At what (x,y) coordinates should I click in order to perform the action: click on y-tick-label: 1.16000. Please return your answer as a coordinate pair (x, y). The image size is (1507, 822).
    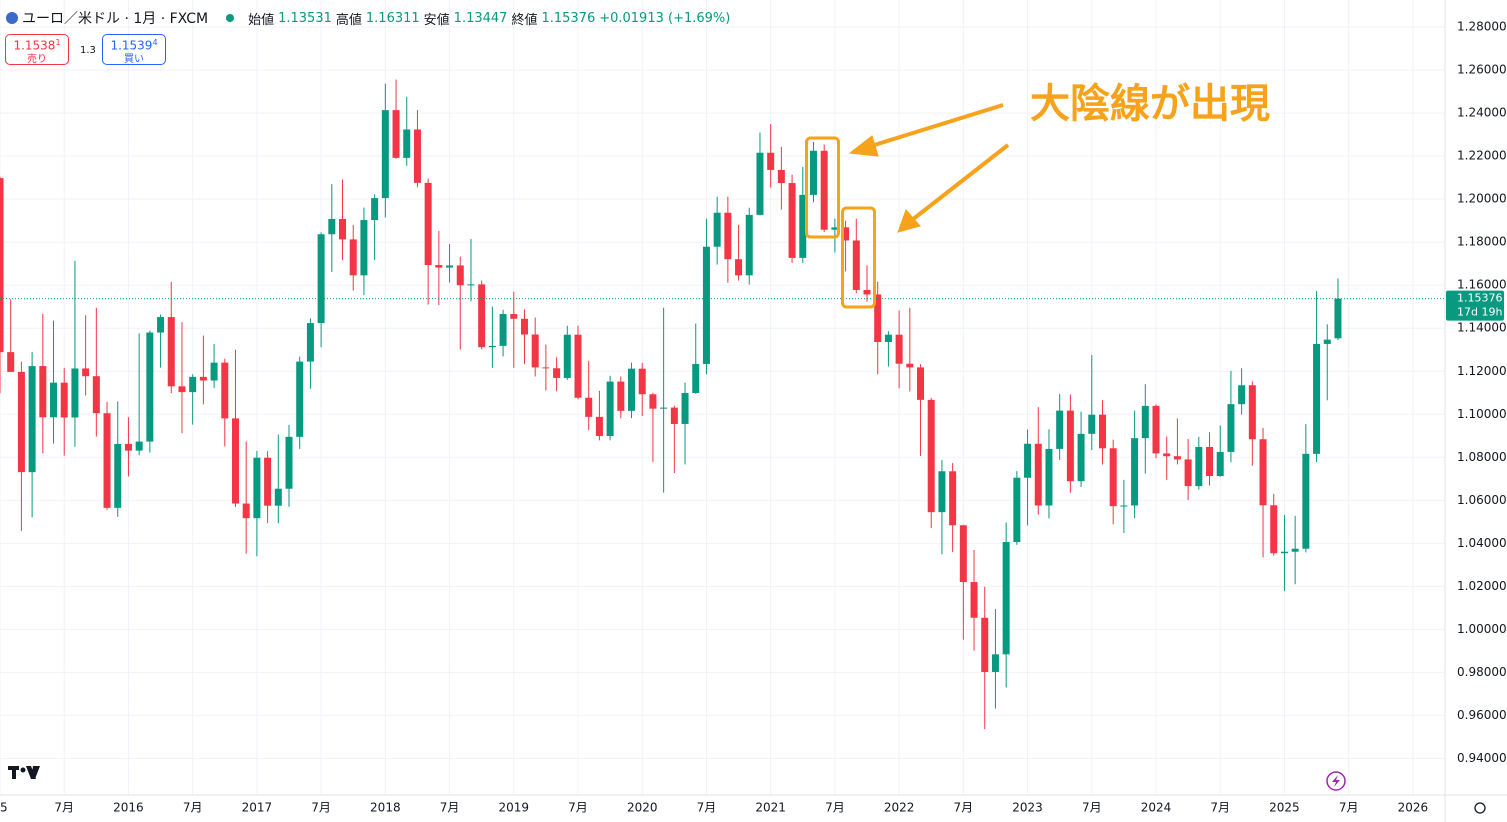
    Looking at the image, I should click on (1482, 285).